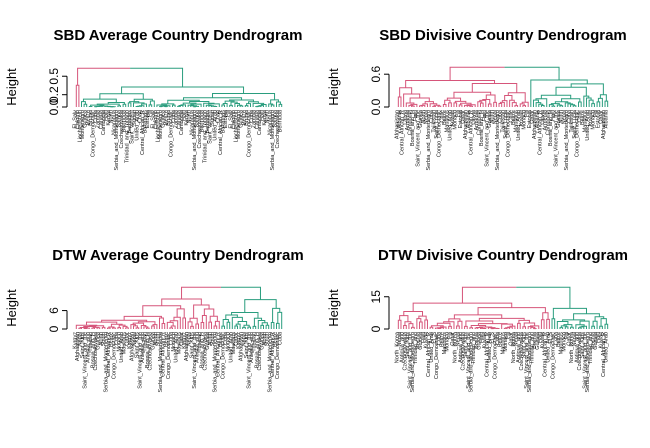 The image size is (650, 448). I want to click on y-tick-label: 6, so click(54, 310).